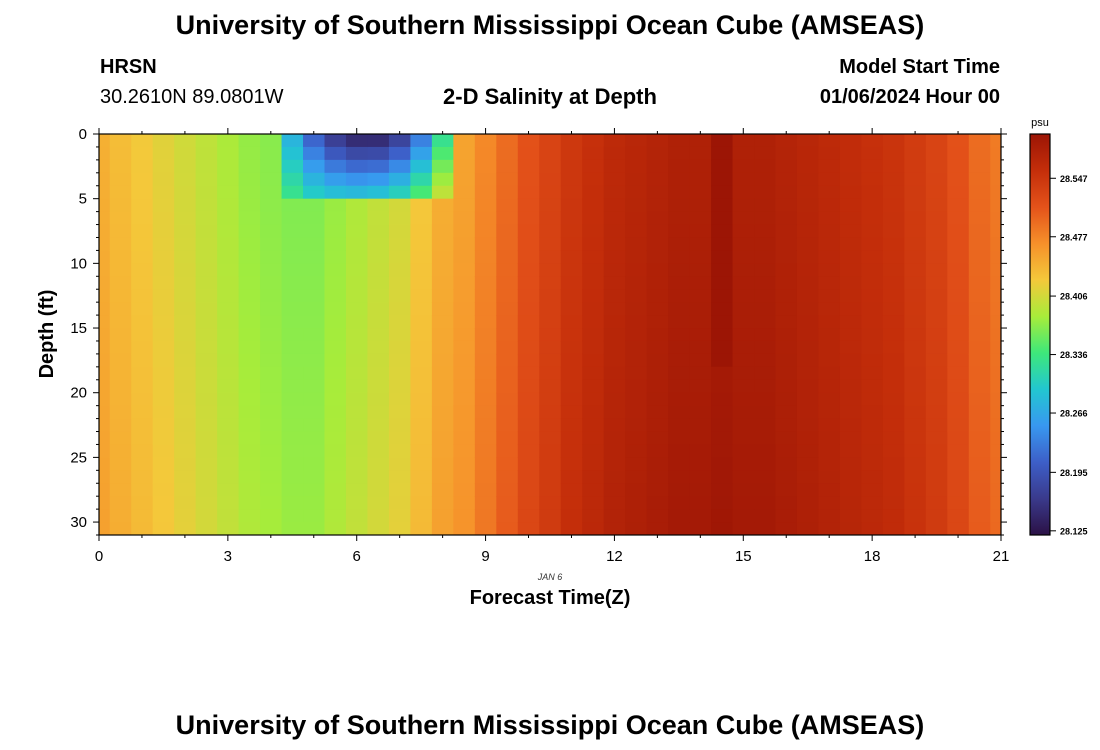 The height and width of the screenshot is (750, 1100). What do you see at coordinates (47, 334) in the screenshot?
I see `y-axis-label: Depth (ft)` at bounding box center [47, 334].